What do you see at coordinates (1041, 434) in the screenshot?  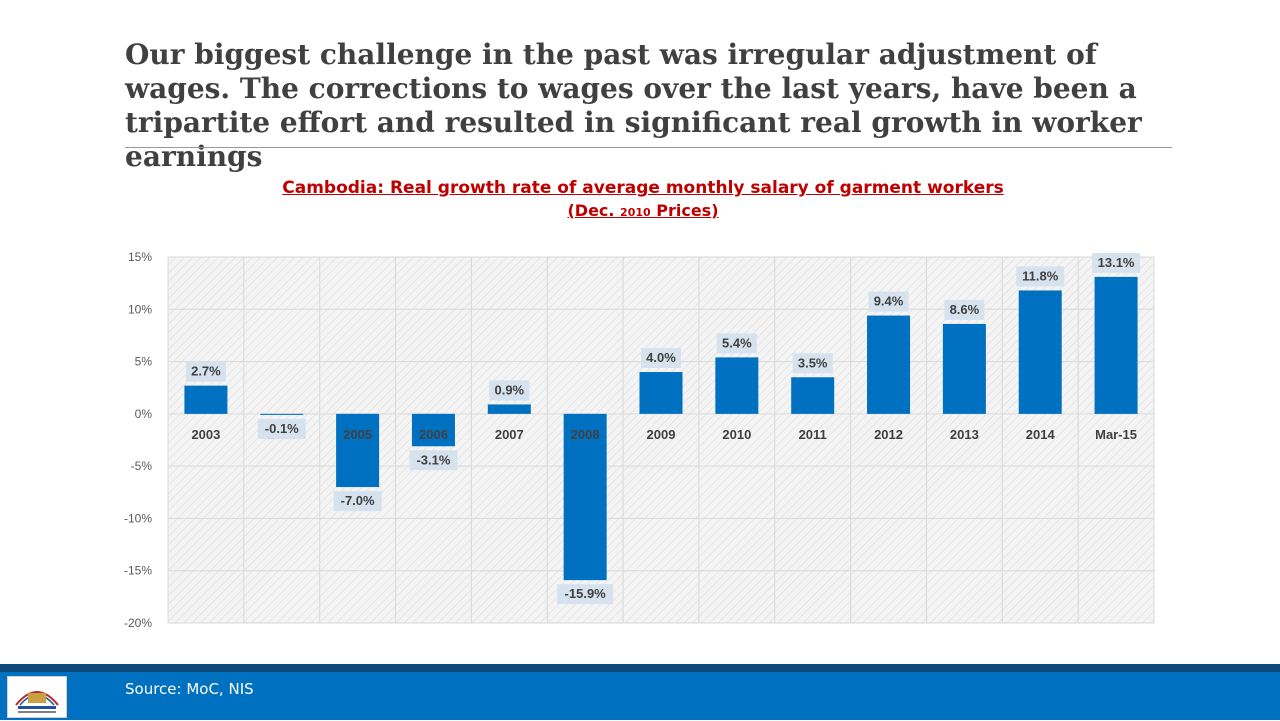 I see `x-tick-label: 2014` at bounding box center [1041, 434].